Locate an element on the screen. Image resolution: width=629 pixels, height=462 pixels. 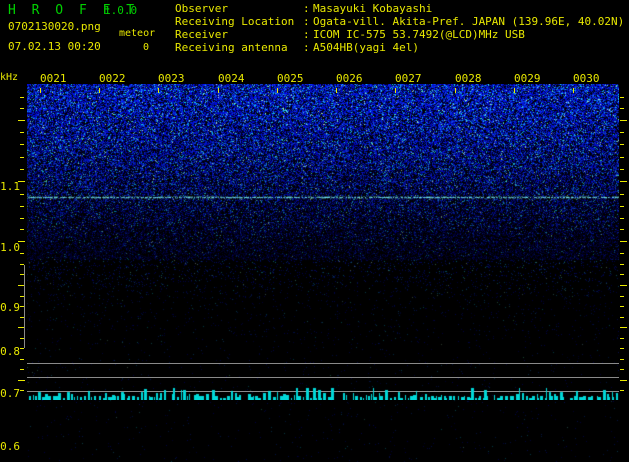
station-info-value: ICOM IC-575 53.7492(@LCD)MHz USB is located at coordinates (419, 34).